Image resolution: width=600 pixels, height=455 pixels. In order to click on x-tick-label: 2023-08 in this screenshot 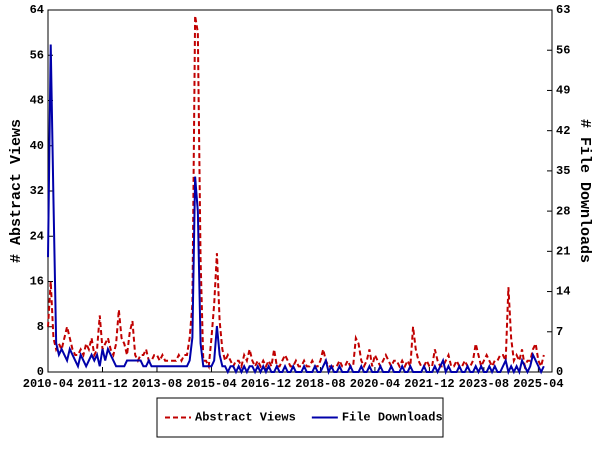, I will do `click(484, 384)`.